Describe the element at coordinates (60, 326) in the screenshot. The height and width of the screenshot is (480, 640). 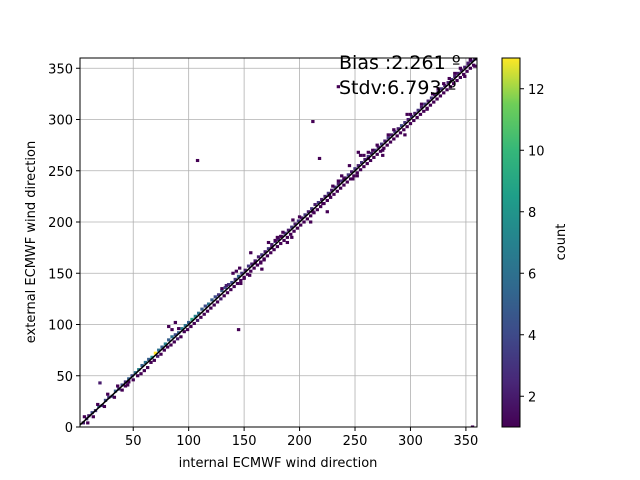
I see `y-tick-label: 100` at that location.